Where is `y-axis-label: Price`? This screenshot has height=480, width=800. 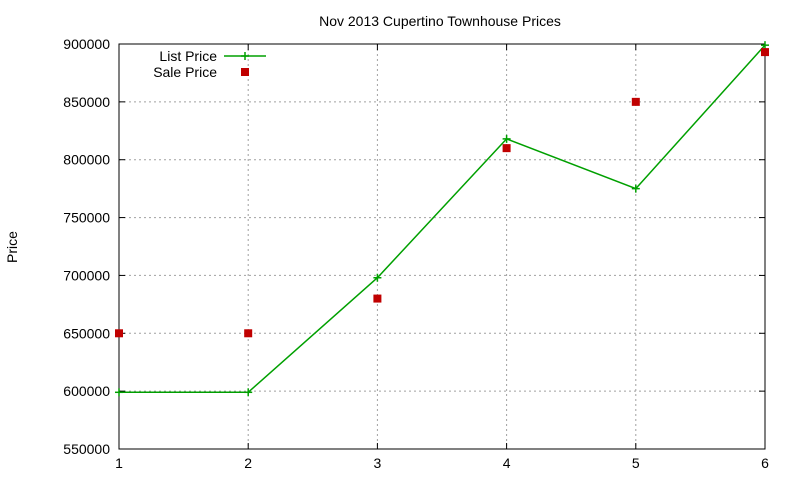 y-axis-label: Price is located at coordinates (12, 247).